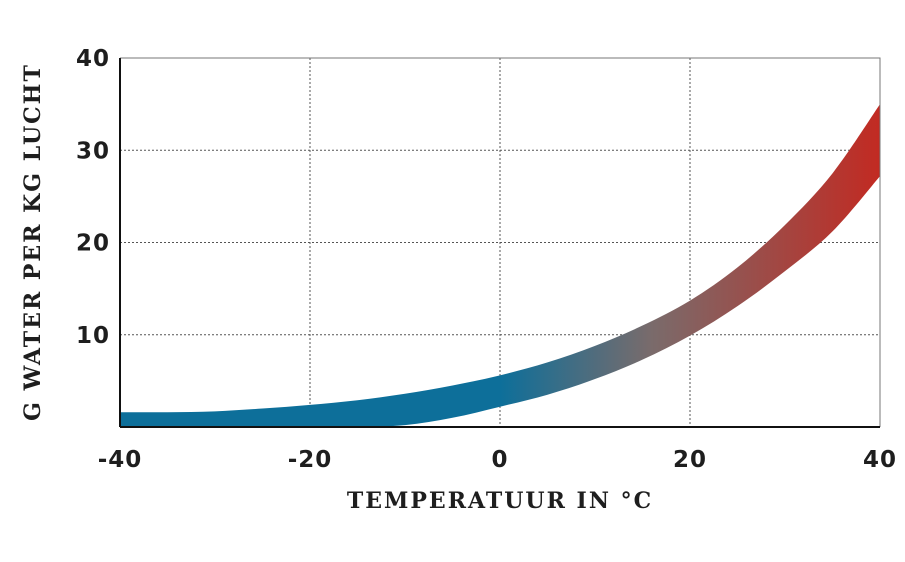  What do you see at coordinates (93, 151) in the screenshot?
I see `y-tick-label: 30` at bounding box center [93, 151].